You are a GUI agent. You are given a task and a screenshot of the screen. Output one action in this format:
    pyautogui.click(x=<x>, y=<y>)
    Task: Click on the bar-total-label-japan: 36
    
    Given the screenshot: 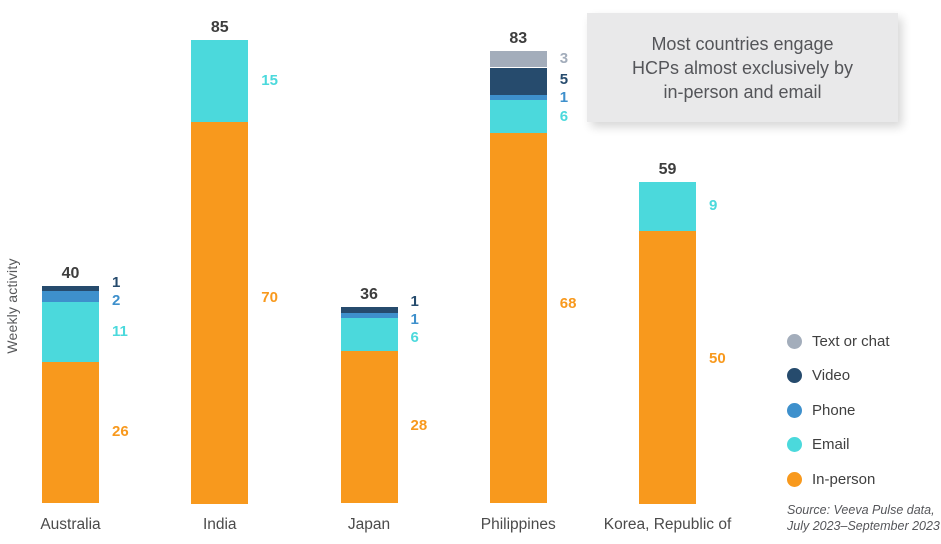 What is the action you would take?
    pyautogui.click(x=369, y=295)
    